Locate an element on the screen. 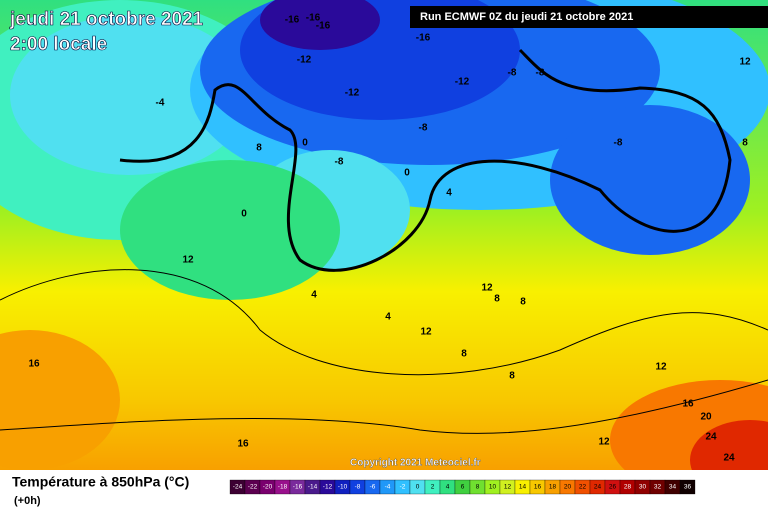 The image size is (768, 512). legend-tick-label: -2 is located at coordinates (403, 487).